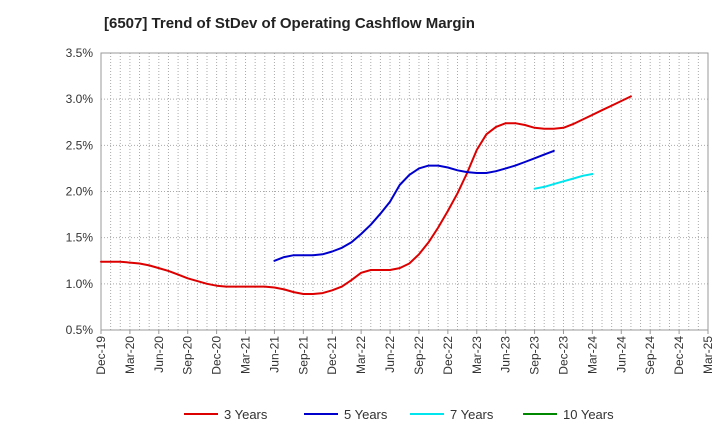 The image size is (720, 440). What do you see at coordinates (80, 330) in the screenshot?
I see `y-tick-label: 0.5%` at bounding box center [80, 330].